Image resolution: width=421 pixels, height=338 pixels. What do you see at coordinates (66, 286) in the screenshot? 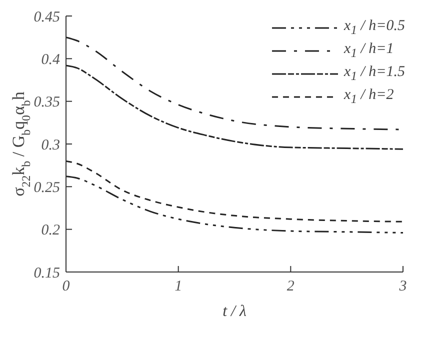
I see `x-tick-label: 0` at bounding box center [66, 286].